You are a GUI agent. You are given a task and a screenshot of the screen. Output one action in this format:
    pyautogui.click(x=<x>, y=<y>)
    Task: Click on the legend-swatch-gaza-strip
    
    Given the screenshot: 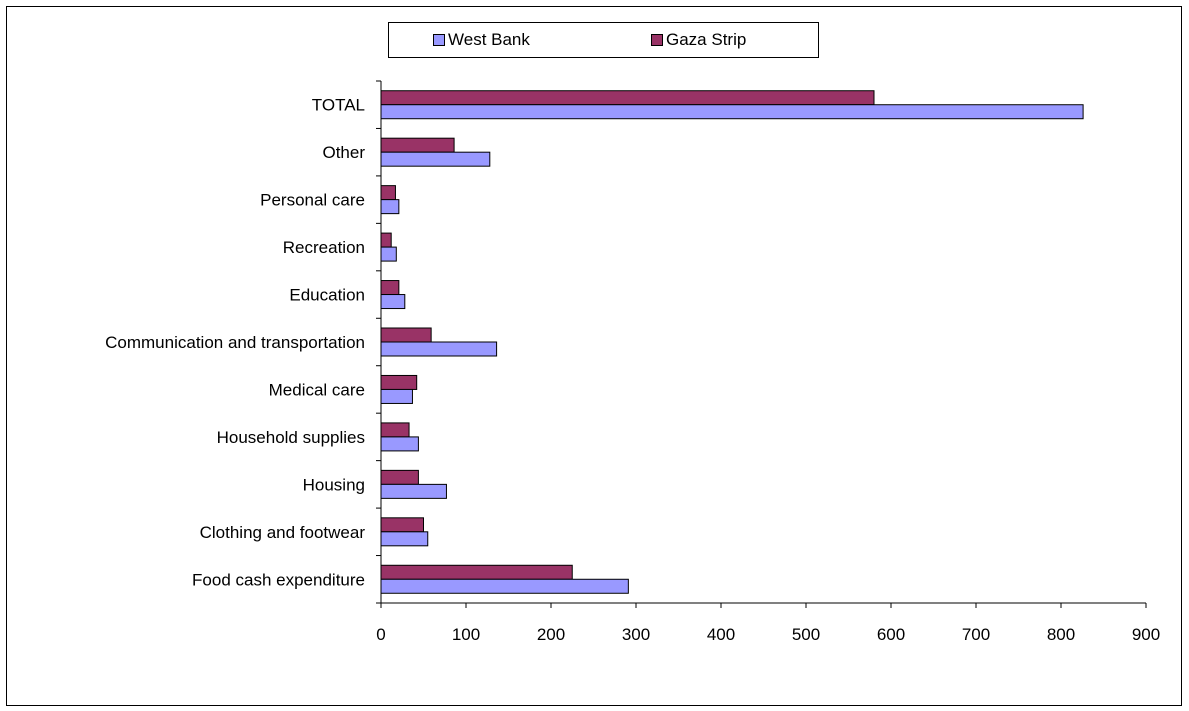 What is the action you would take?
    pyautogui.click(x=657, y=40)
    